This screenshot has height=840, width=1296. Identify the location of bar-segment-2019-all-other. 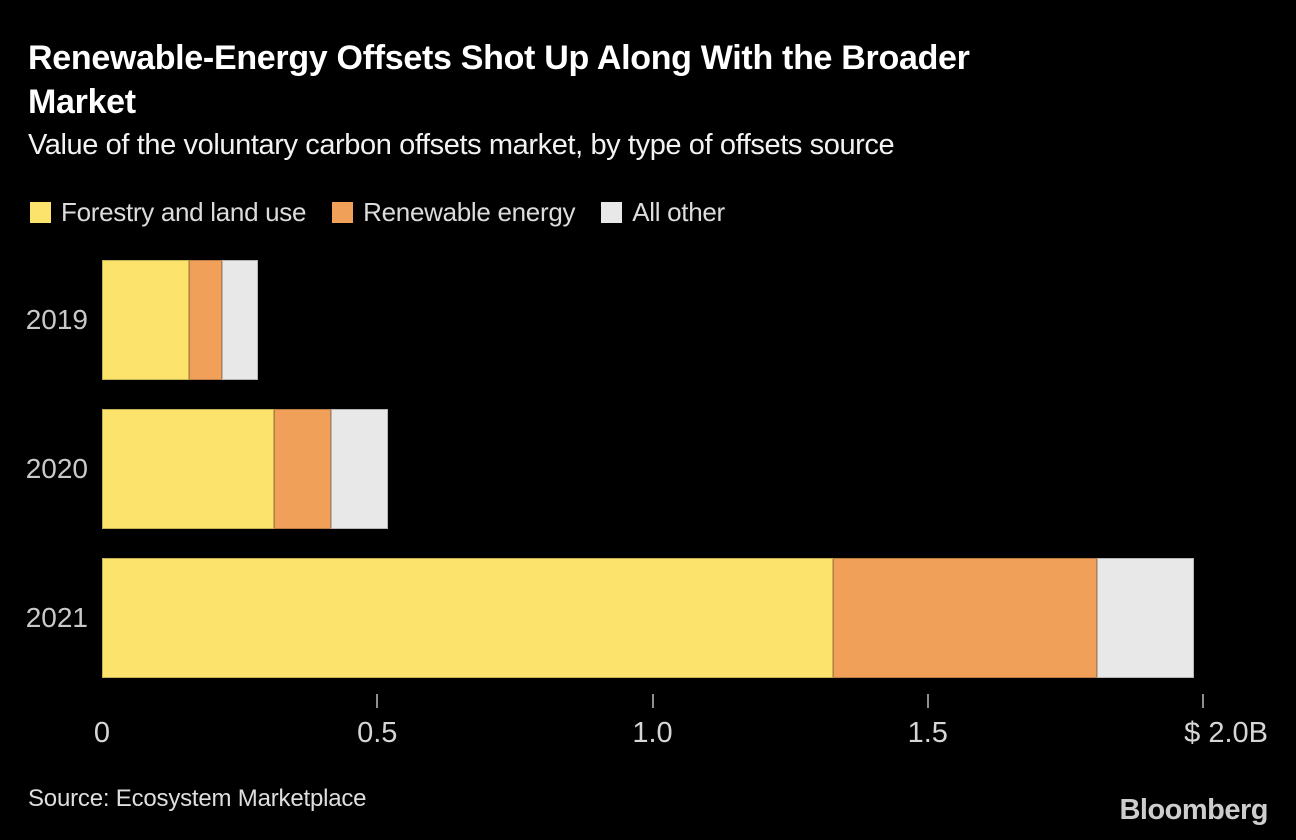
(240, 320).